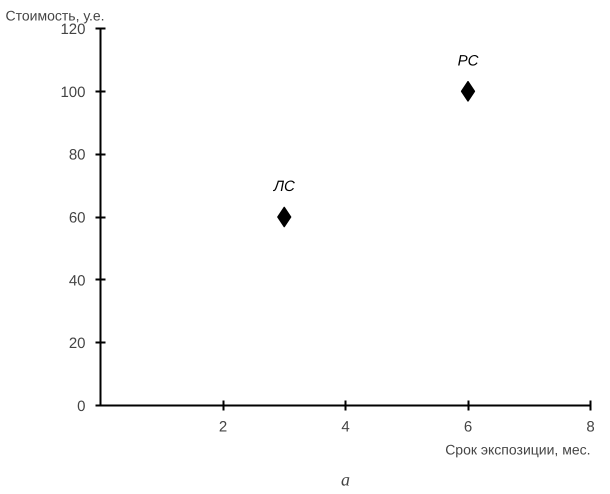 Image resolution: width=610 pixels, height=494 pixels. I want to click on x-tick-label: 8, so click(590, 427).